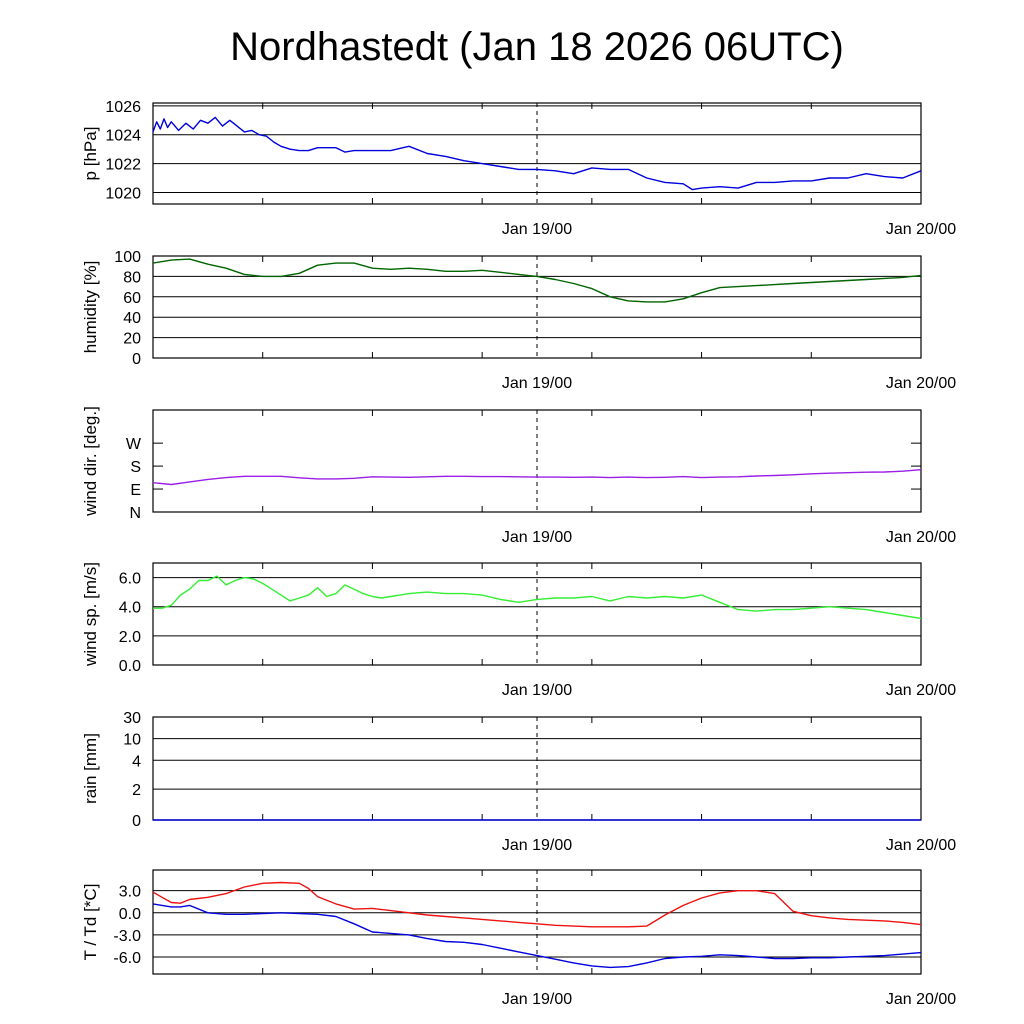 The height and width of the screenshot is (1024, 1024). Describe the element at coordinates (537, 999) in the screenshot. I see `temperature-xtick-label: Jan 19/00` at that location.